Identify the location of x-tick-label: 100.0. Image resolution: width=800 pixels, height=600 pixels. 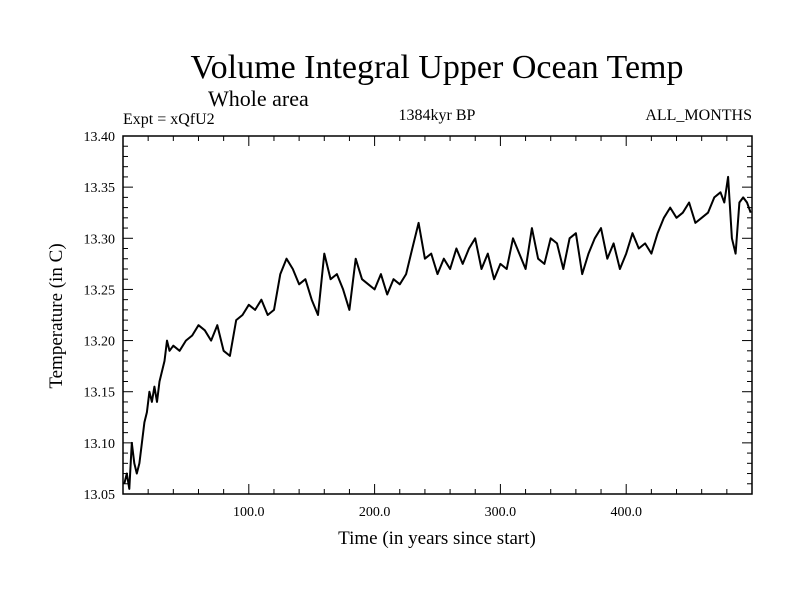
(249, 512).